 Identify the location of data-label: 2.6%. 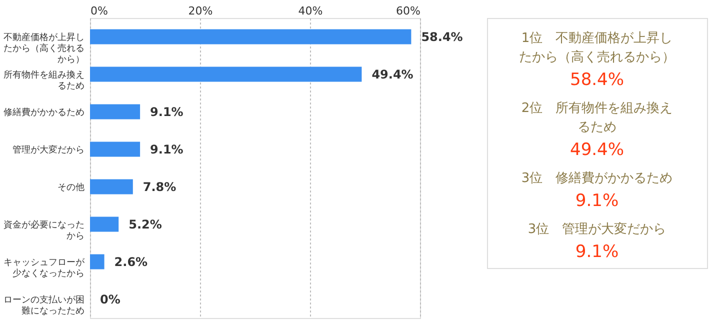
(131, 261).